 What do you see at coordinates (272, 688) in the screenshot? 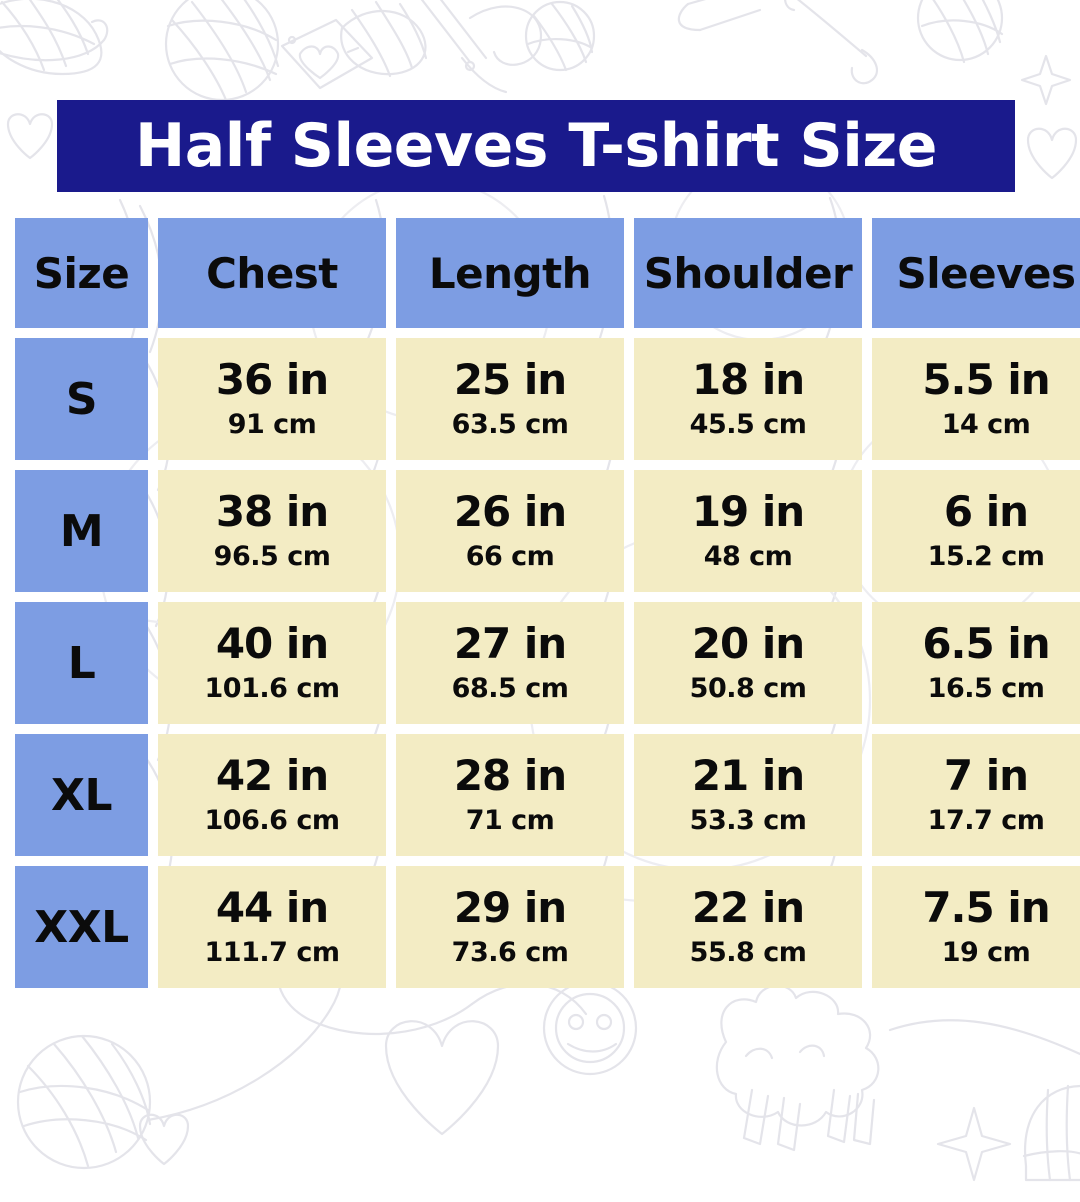
I see `value-centimeters: 101.6 cm` at bounding box center [272, 688].